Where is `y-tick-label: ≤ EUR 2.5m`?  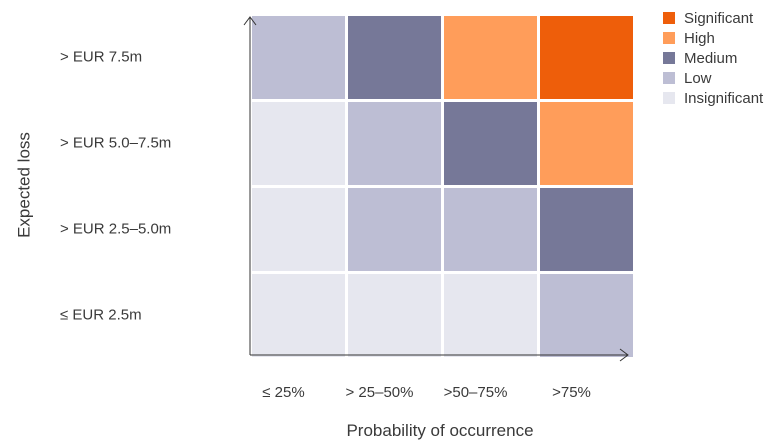
y-tick-label: ≤ EUR 2.5m is located at coordinates (101, 314).